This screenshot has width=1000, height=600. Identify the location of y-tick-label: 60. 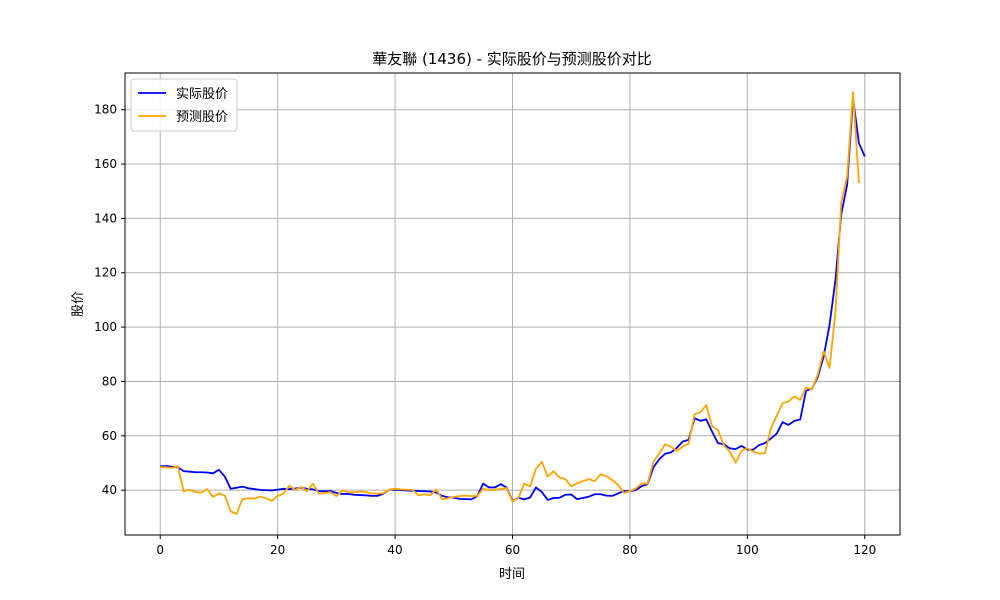
(109, 436).